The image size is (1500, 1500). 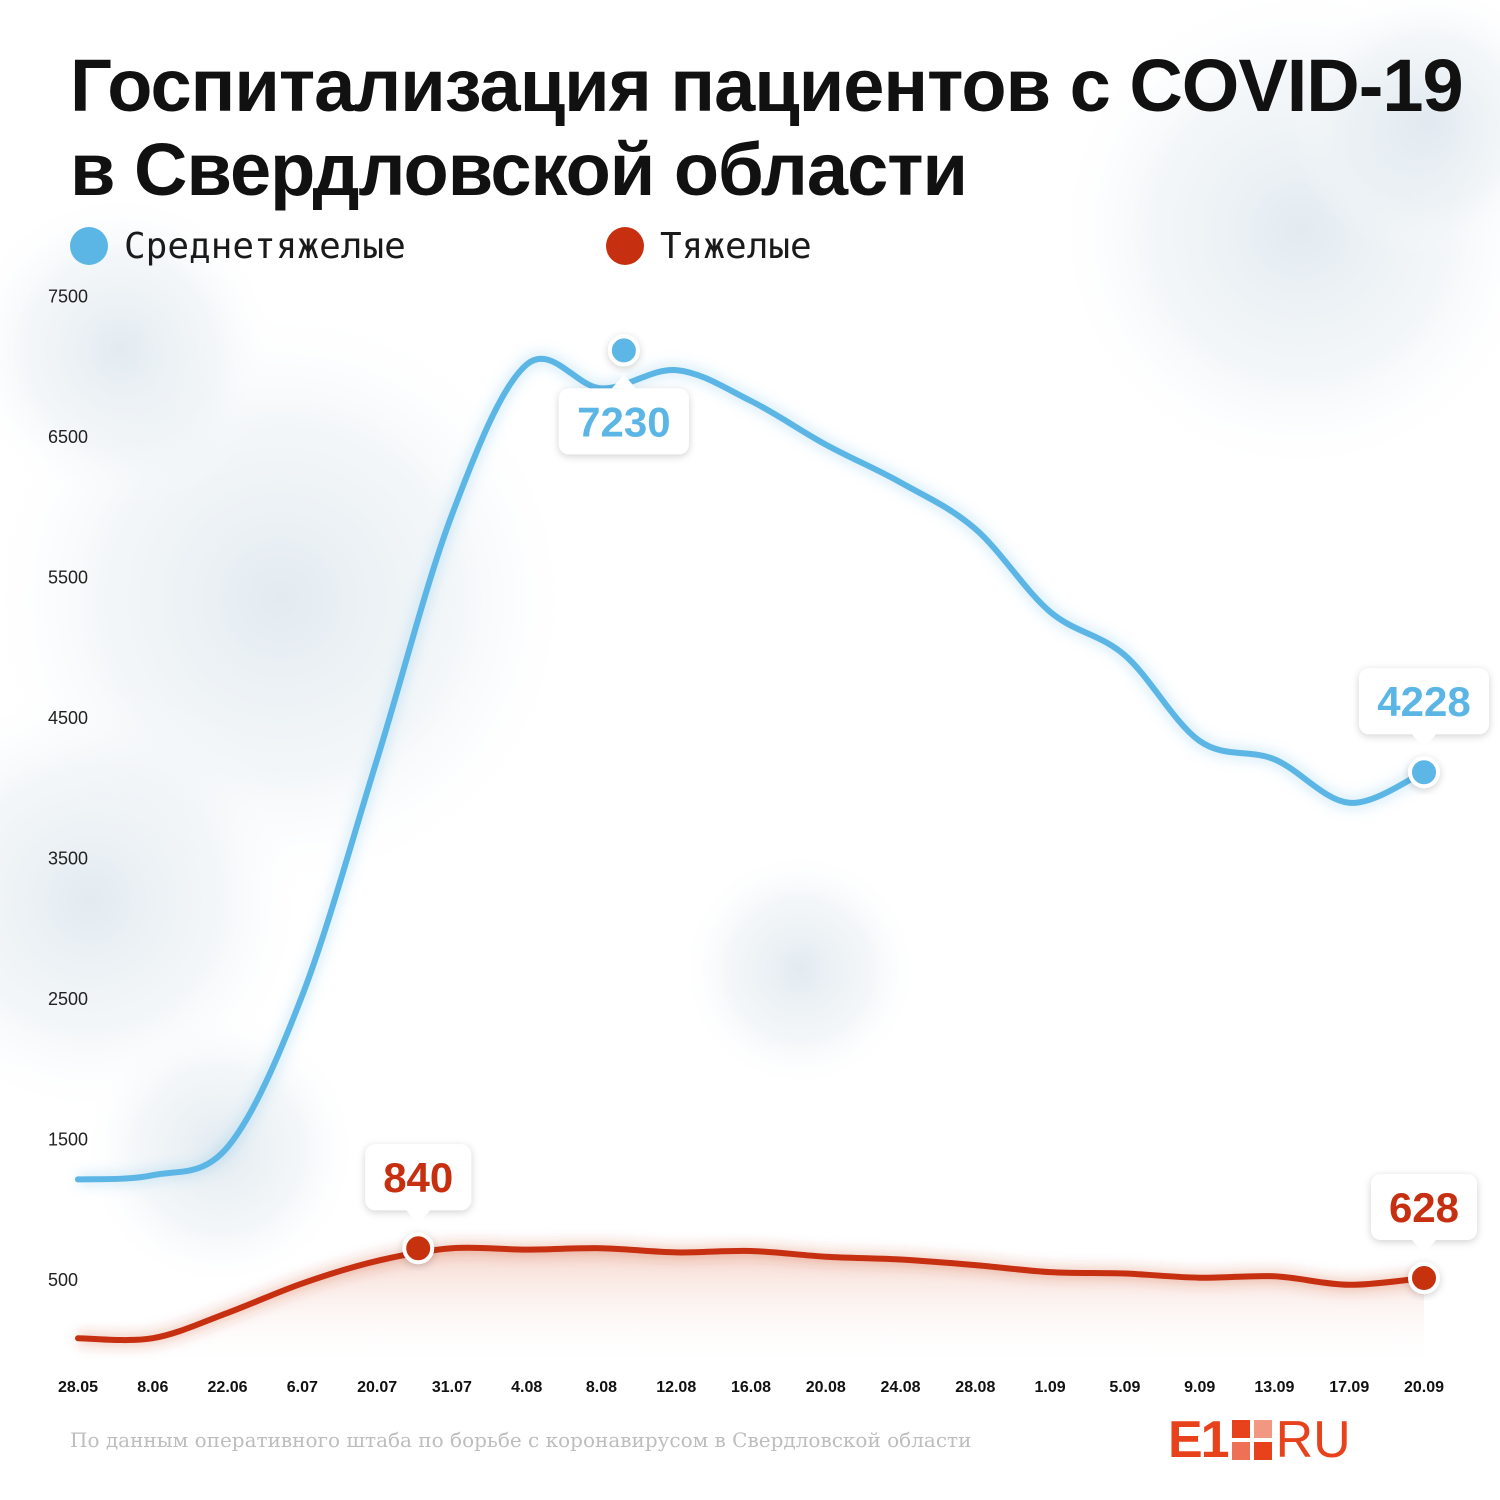 What do you see at coordinates (1124, 1387) in the screenshot?
I see `x-tick-label: 5.09` at bounding box center [1124, 1387].